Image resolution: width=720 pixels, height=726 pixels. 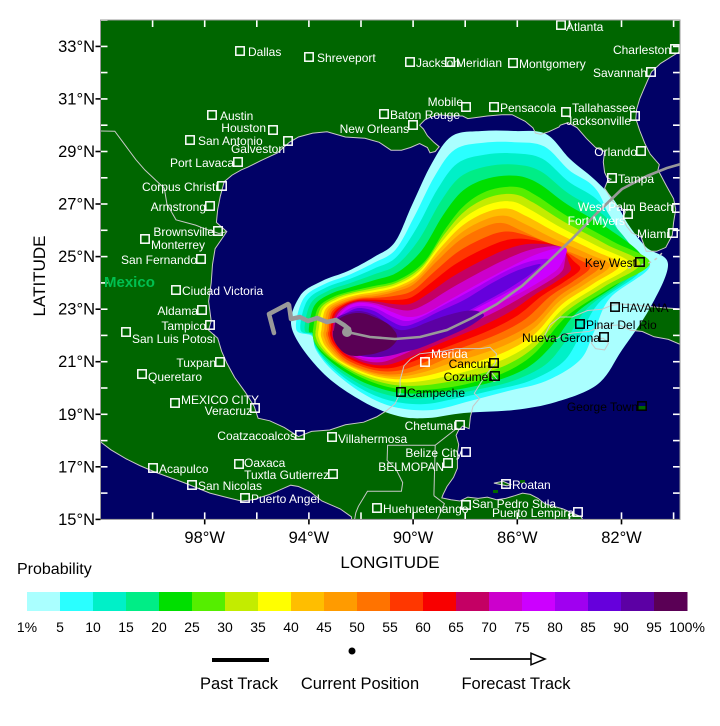 I want to click on svg-text: 30, so click(x=225, y=627).